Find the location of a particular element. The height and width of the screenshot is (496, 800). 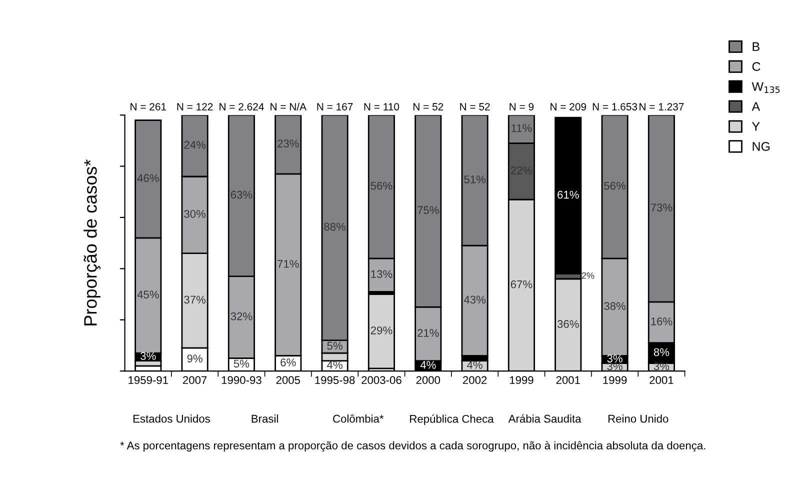

data-label: 63% is located at coordinates (241, 194).